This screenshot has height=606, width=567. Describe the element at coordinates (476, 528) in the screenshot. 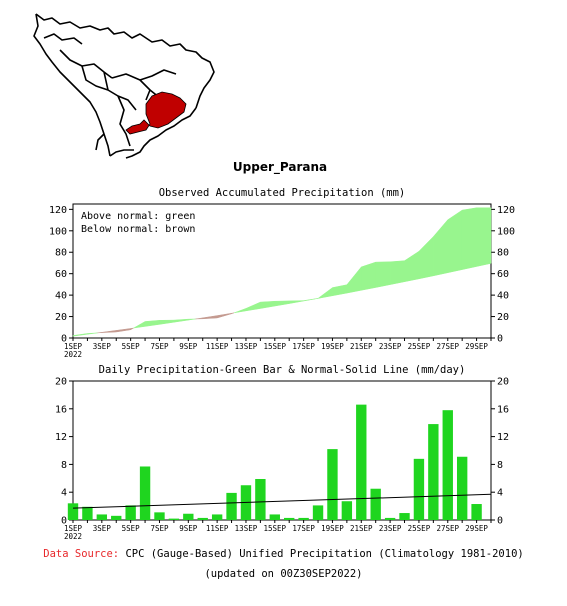

I see `daily-xtick-label: 29SEP` at that location.